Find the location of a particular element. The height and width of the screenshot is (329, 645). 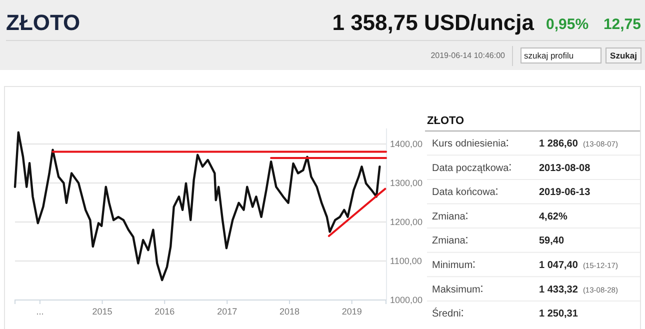

y-tick-label: 1400,00 is located at coordinates (406, 143).